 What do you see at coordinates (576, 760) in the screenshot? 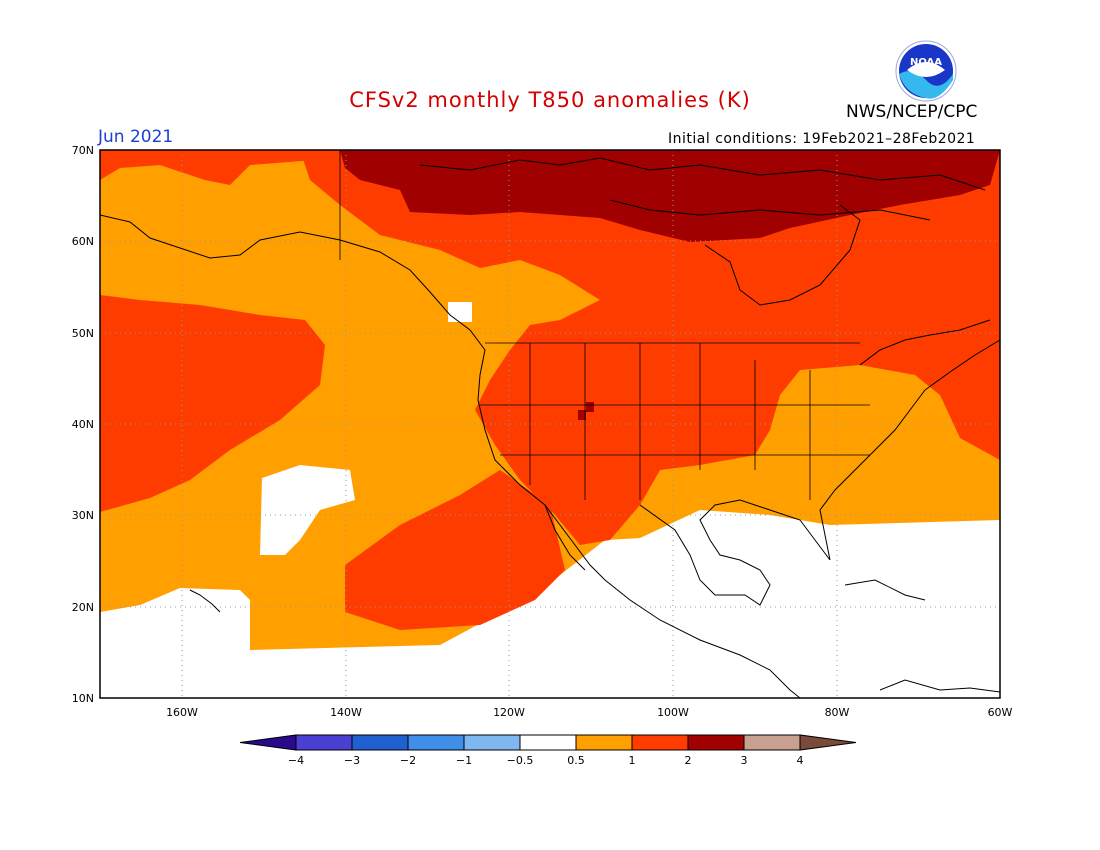
I see `colorbar-tick-label: 0.5` at bounding box center [576, 760].